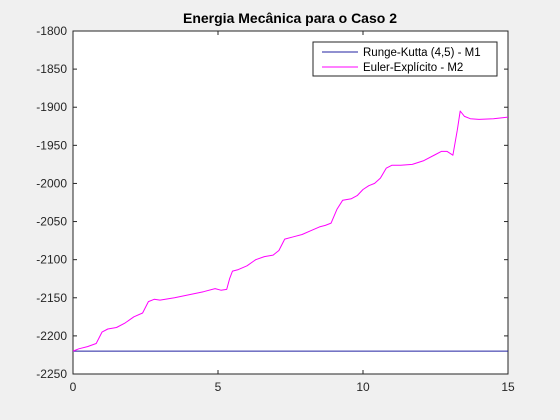 The height and width of the screenshot is (420, 560). Describe the element at coordinates (51, 183) in the screenshot. I see `y-tick-label: -2000` at that location.